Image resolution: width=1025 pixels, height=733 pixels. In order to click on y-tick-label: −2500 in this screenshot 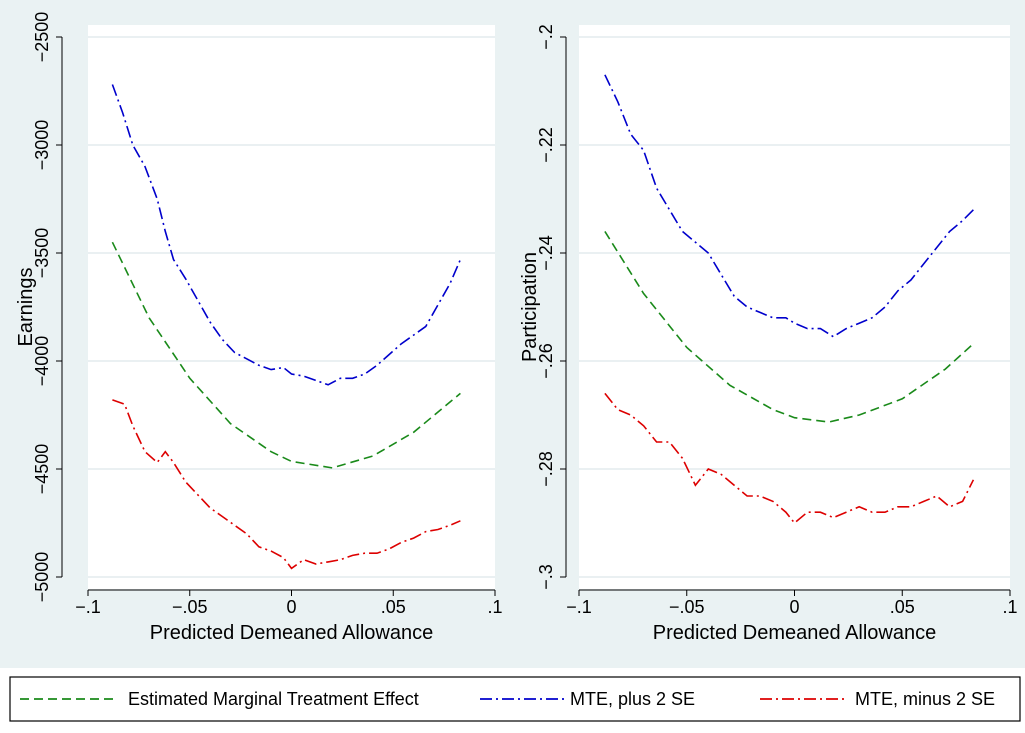, I will do `click(42, 37)`.